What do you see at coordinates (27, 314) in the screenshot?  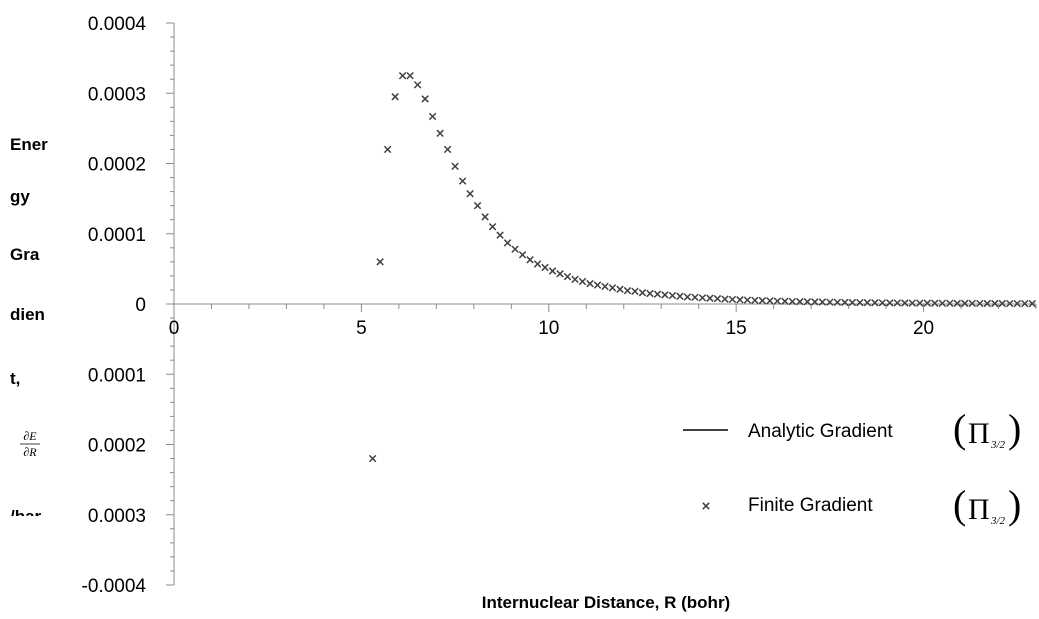 I see `y-axis-title-fragment-4: dien` at bounding box center [27, 314].